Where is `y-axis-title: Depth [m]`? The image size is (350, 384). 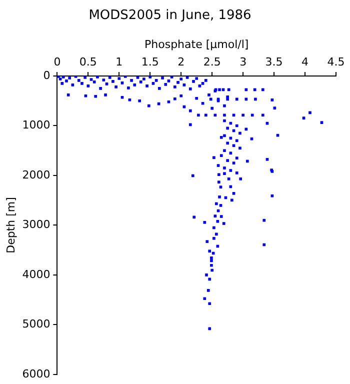
y-axis-title: Depth [m] is located at coordinates (11, 225).